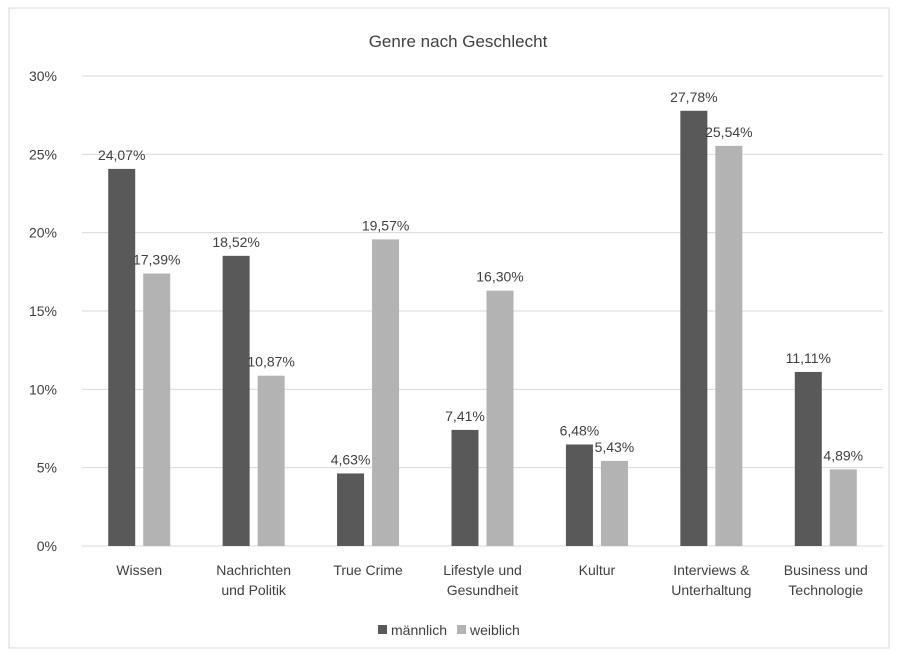  What do you see at coordinates (458, 41) in the screenshot?
I see `chart-title: Genre nach Geschlecht` at bounding box center [458, 41].